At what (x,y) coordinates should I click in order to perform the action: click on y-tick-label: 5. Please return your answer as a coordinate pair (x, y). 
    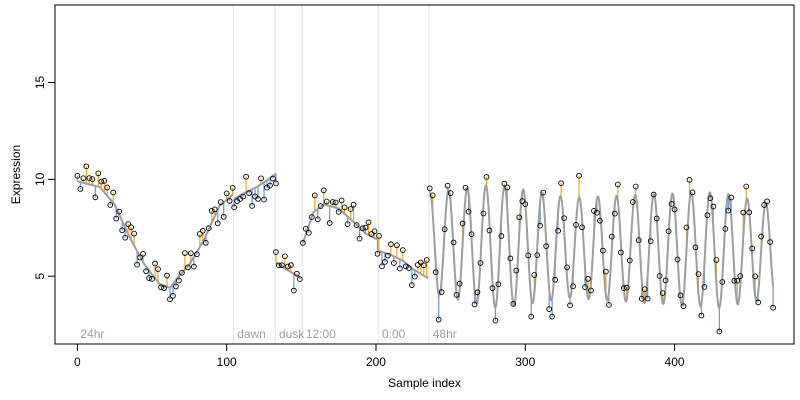
    Looking at the image, I should click on (40, 276).